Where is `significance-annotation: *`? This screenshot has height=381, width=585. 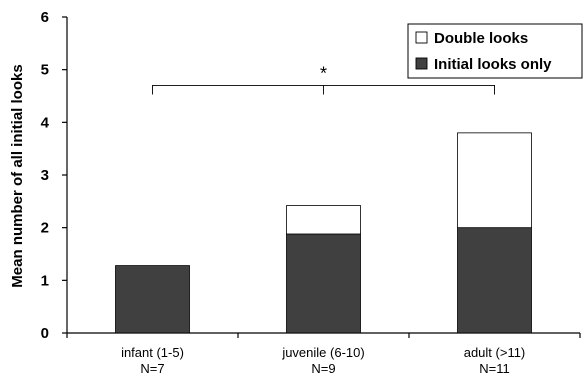
significance-annotation: * is located at coordinates (323, 79).